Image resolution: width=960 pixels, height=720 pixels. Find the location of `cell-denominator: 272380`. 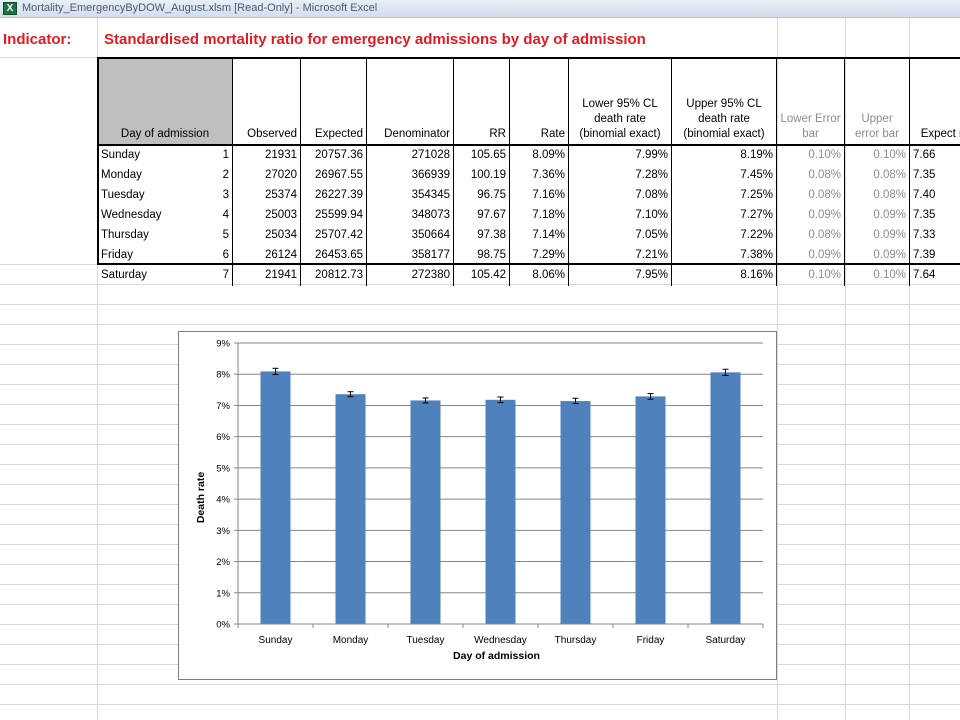

cell-denominator: 272380 is located at coordinates (410, 276).